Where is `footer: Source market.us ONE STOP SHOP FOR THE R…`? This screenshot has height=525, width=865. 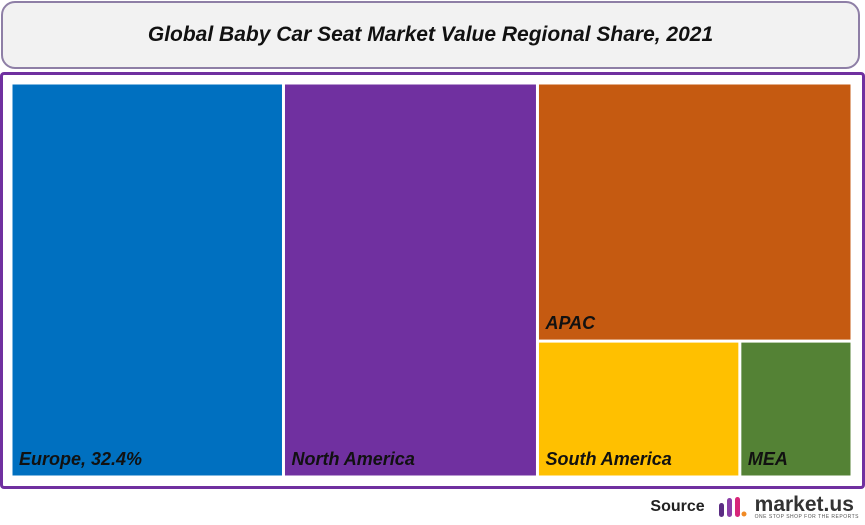 footer: Source market.us ONE STOP SHOP FOR THE R… is located at coordinates (754, 507).